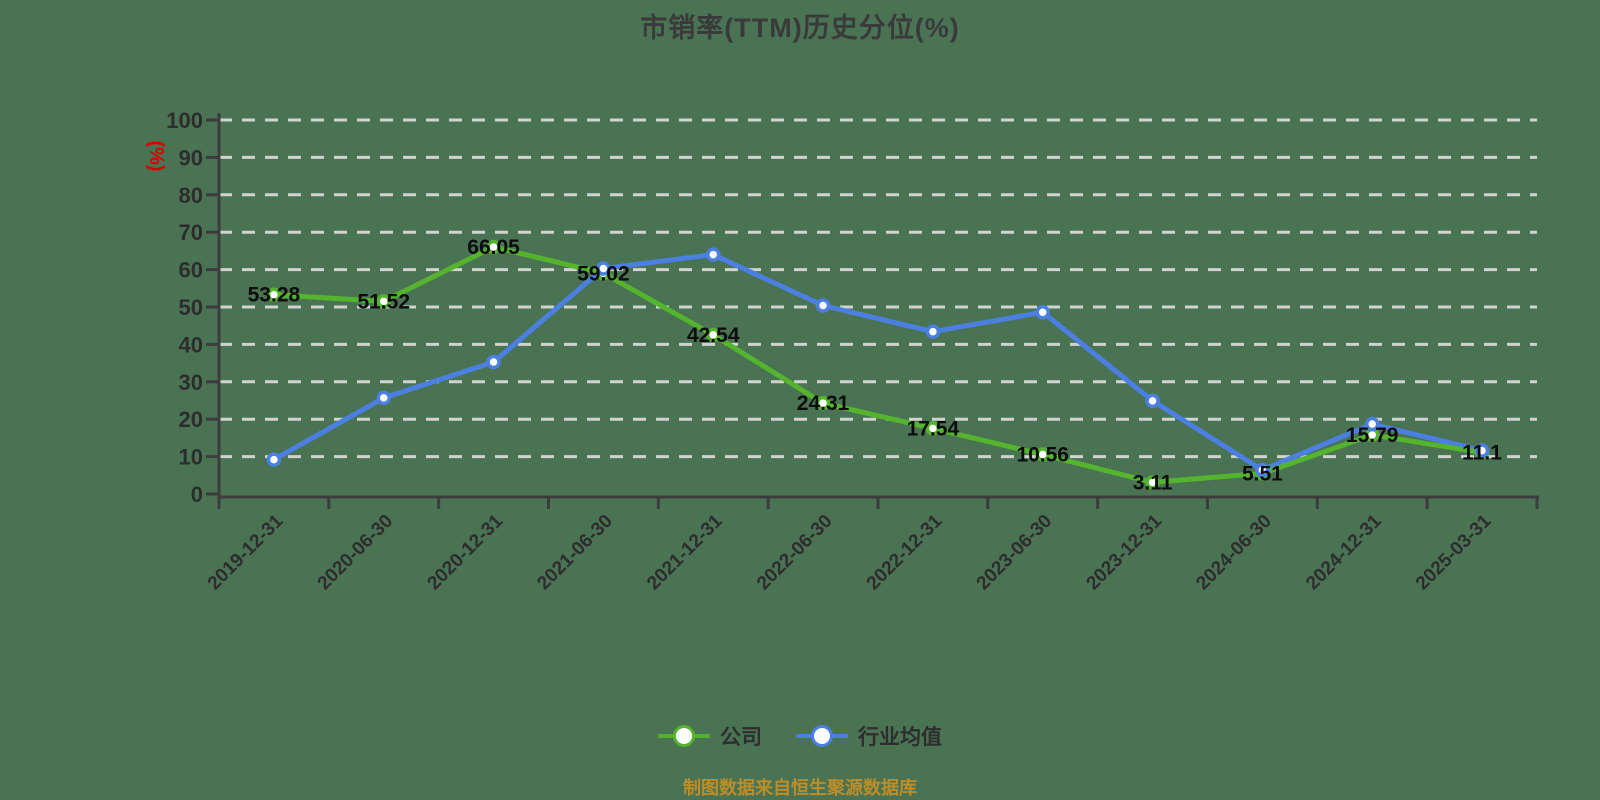  Describe the element at coordinates (1372, 435) in the screenshot. I see `data-label: 15.79` at that location.